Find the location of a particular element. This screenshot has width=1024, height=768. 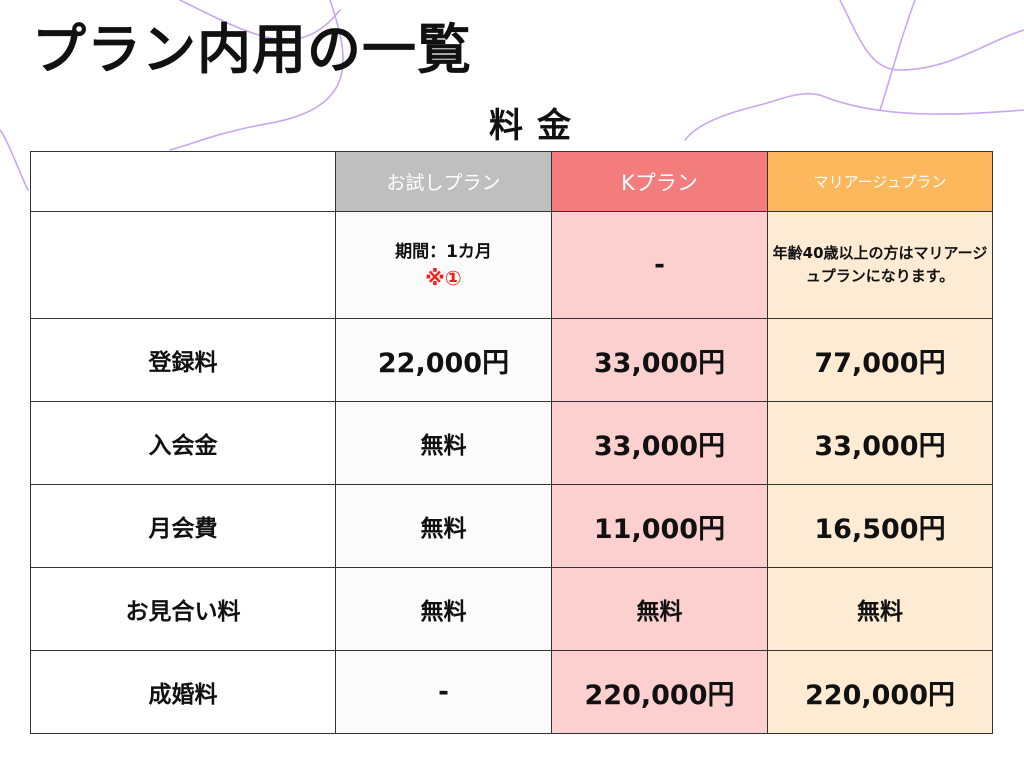

table-row: 成婚料 - 220,000円 220,000円 is located at coordinates (511, 692).